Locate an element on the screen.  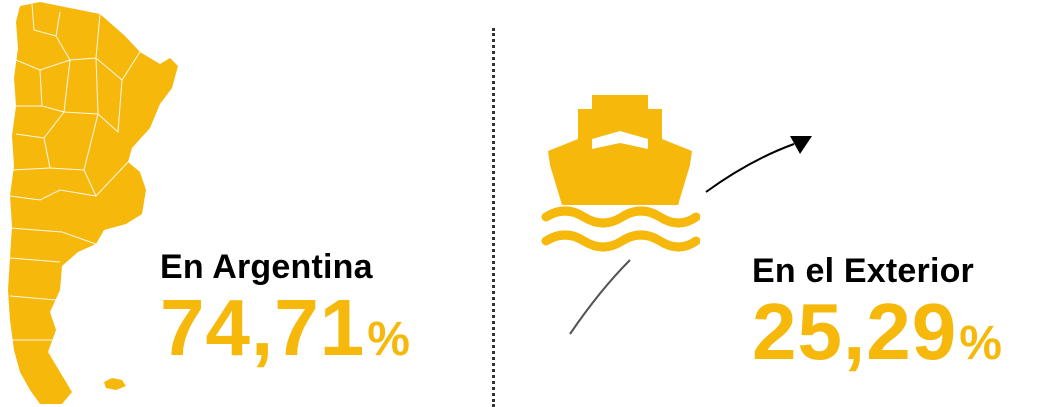
exterior-number: 25,29 is located at coordinates (855, 331).